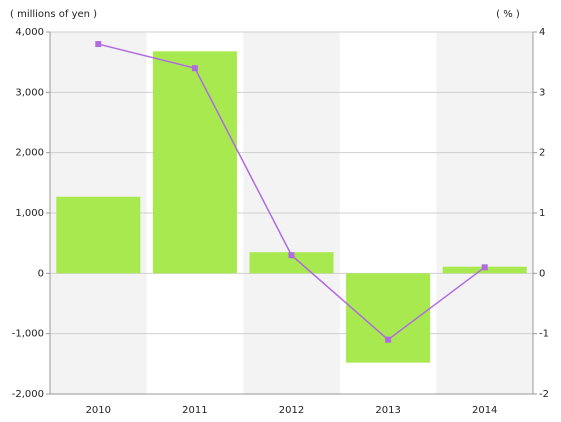 The height and width of the screenshot is (422, 561). What do you see at coordinates (291, 410) in the screenshot?
I see `x-tick-label: 2012` at bounding box center [291, 410].